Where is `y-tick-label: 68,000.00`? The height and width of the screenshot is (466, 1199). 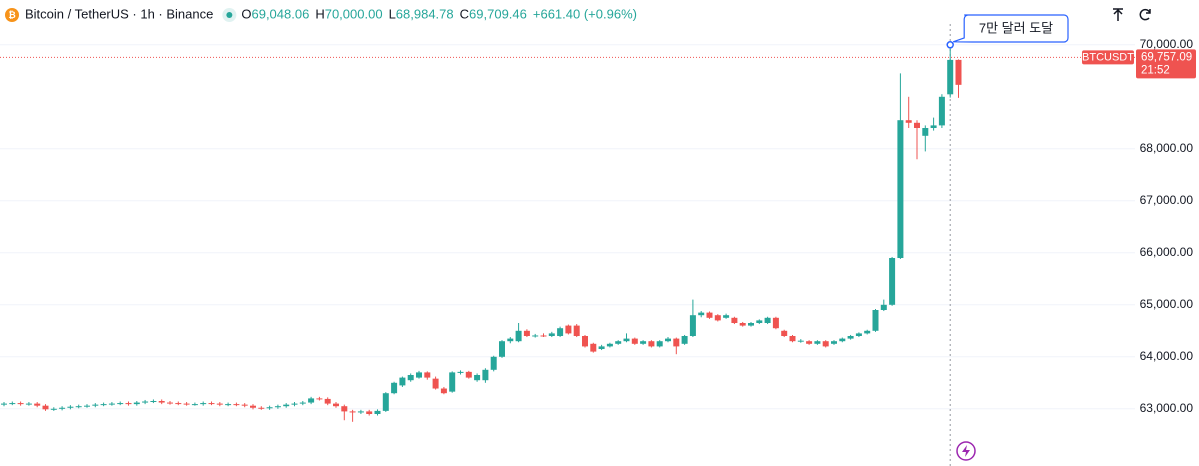
y-tick-label: 68,000.00 is located at coordinates (1167, 148).